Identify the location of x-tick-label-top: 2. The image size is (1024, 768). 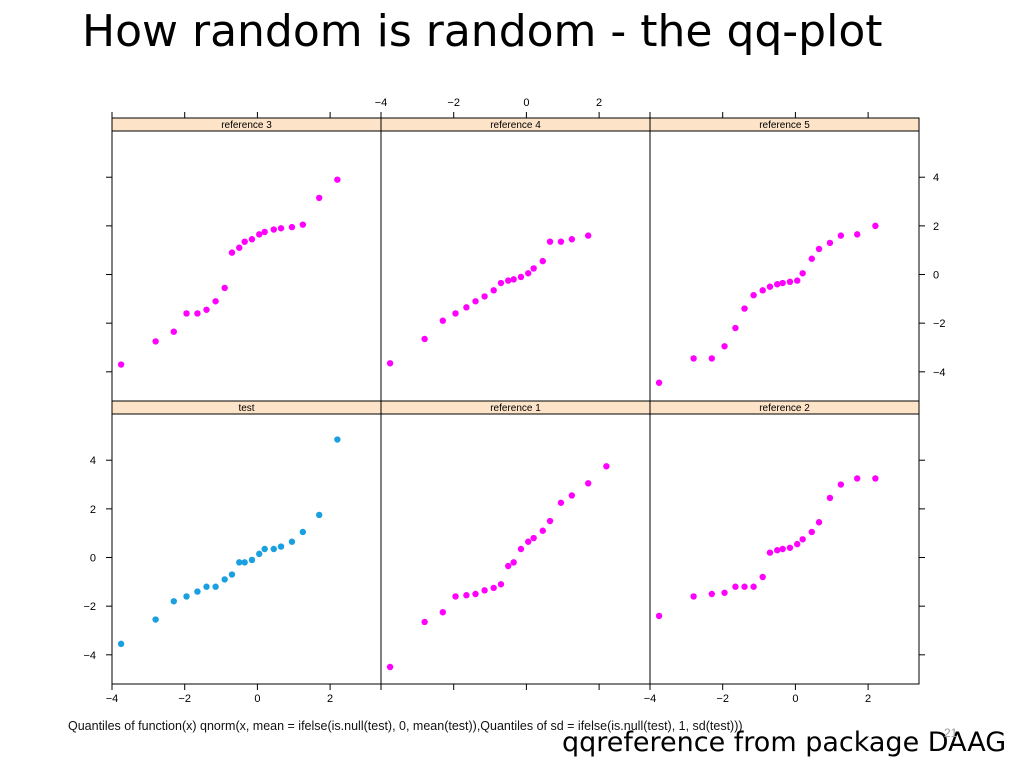
(599, 103).